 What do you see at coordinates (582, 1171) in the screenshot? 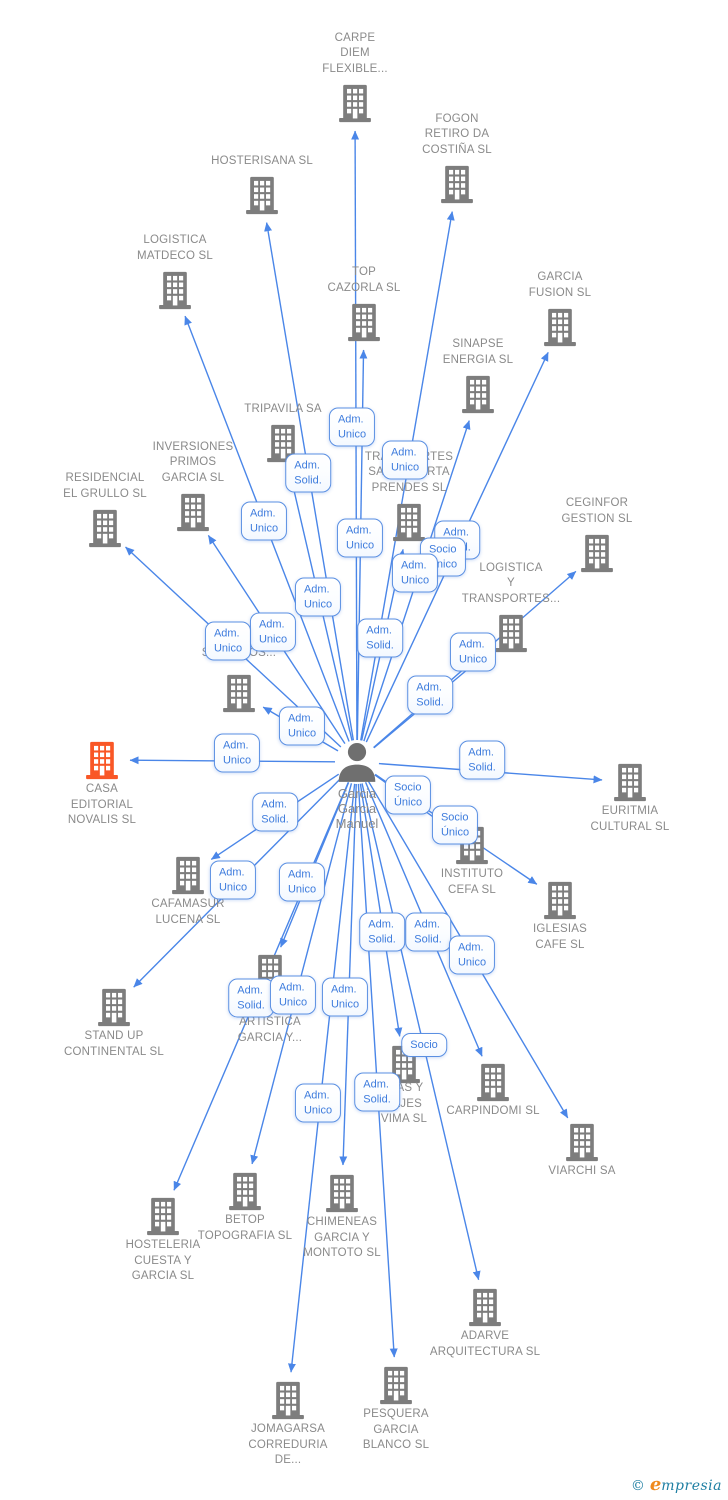
I see `company-name-line: VIARCHI SA` at bounding box center [582, 1171].